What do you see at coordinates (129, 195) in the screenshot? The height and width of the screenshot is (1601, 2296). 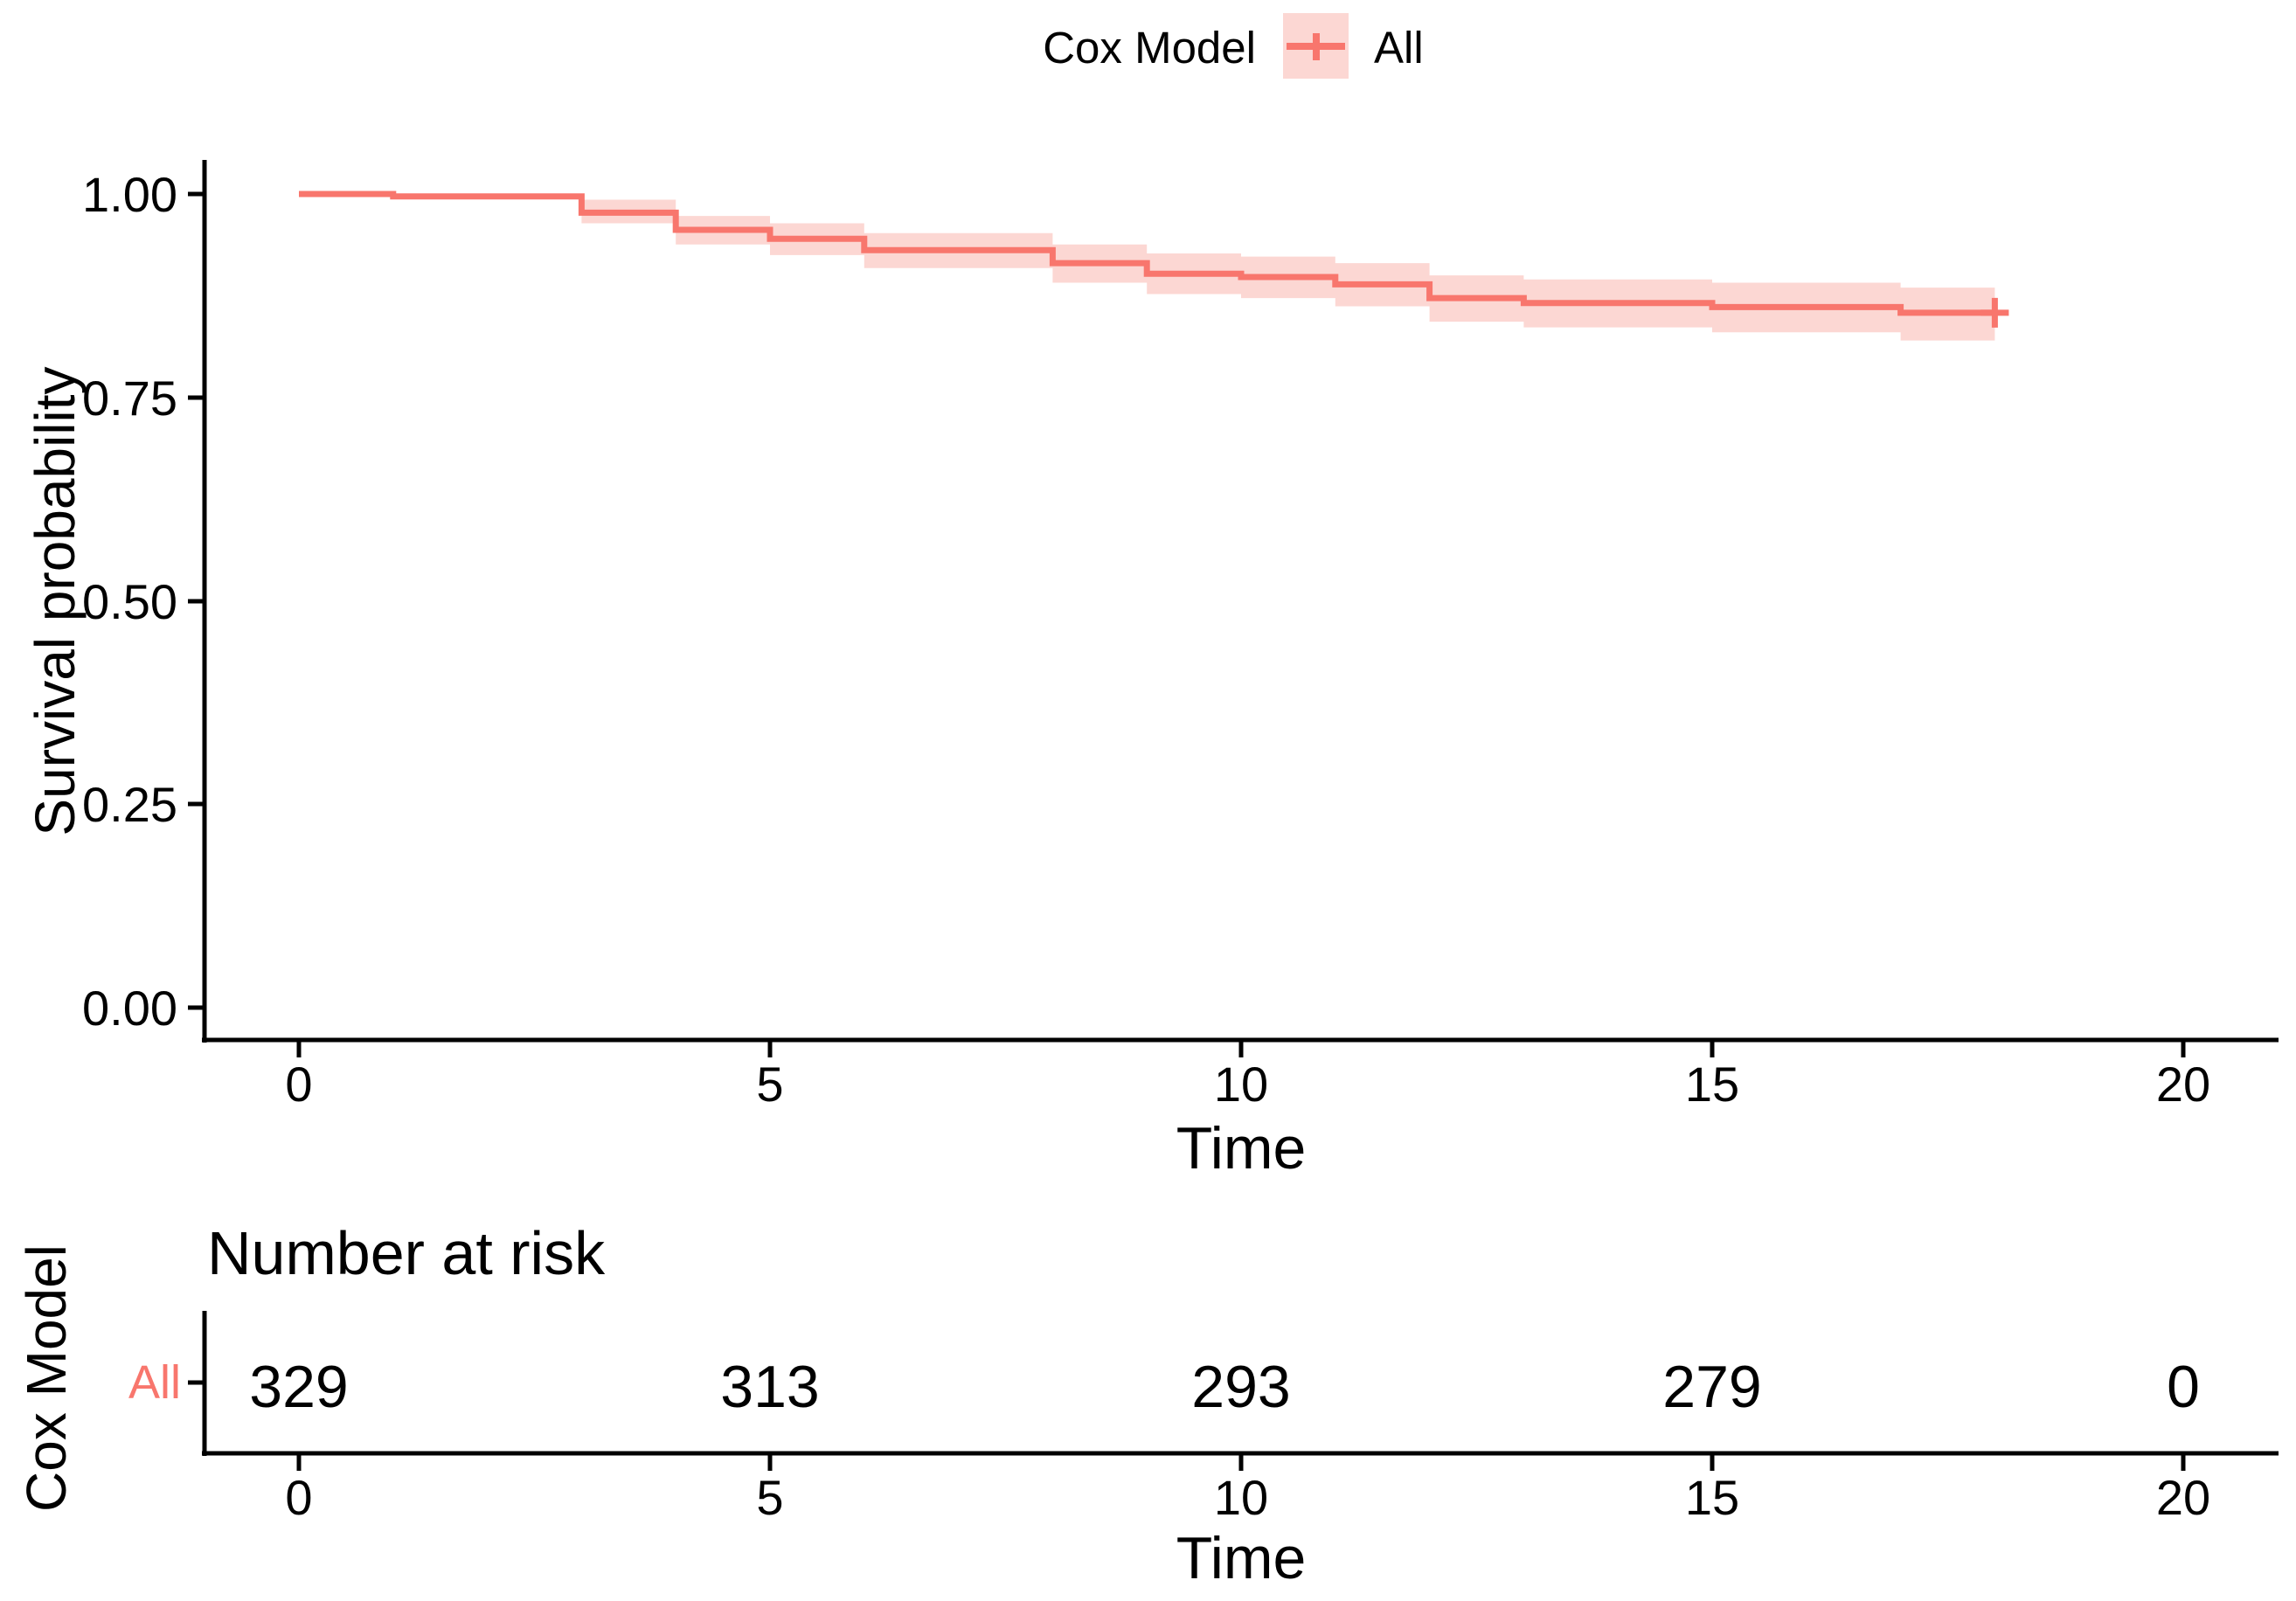 I see `y-tick-label: 1.00` at bounding box center [129, 195].